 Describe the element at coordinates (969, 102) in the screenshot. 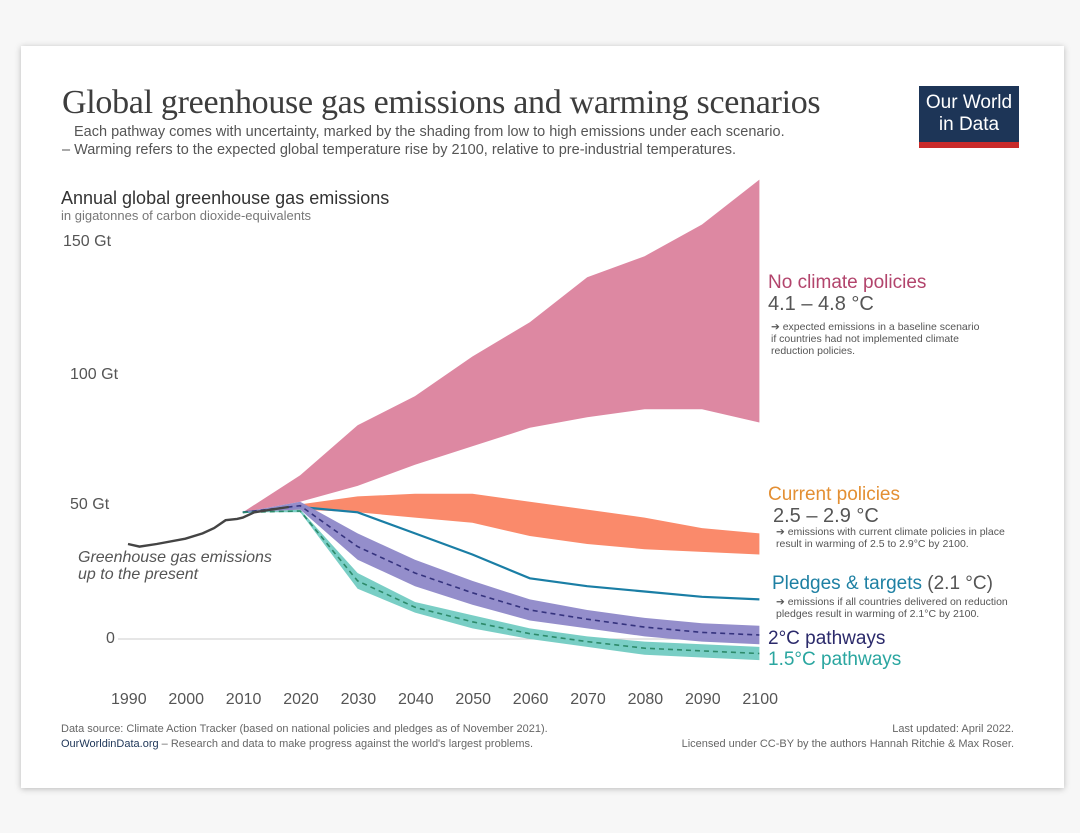

I see `logo-line-1: Our World` at that location.